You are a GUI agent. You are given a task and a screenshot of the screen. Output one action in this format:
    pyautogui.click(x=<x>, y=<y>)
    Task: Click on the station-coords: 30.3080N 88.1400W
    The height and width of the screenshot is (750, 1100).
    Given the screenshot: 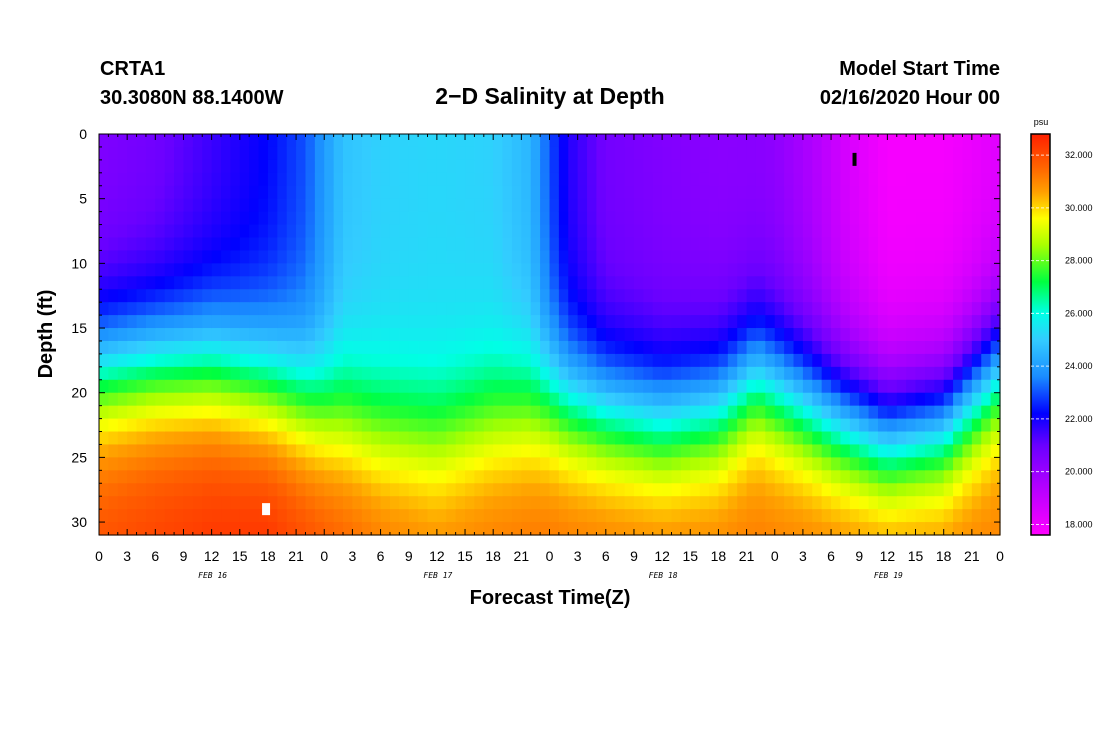 What is the action you would take?
    pyautogui.click(x=192, y=98)
    